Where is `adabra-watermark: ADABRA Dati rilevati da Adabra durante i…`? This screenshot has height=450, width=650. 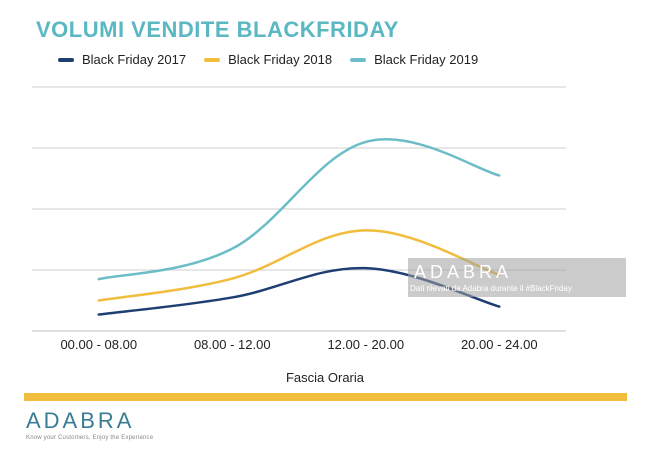
adabra-watermark: ADABRA Dati rilevati da Adabra durante i… is located at coordinates (517, 277).